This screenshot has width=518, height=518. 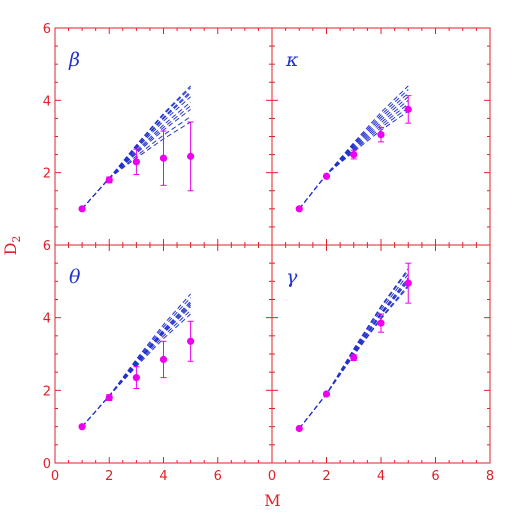 I want to click on panel-label: γ, so click(x=292, y=277).